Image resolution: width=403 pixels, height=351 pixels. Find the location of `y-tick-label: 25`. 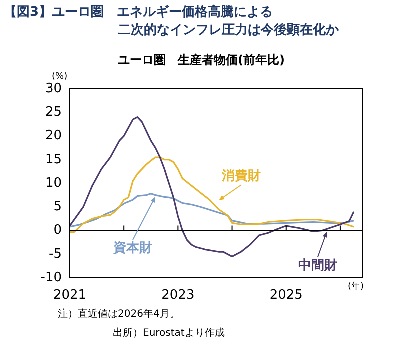

y-tick-label: 25 is located at coordinates (53, 112).